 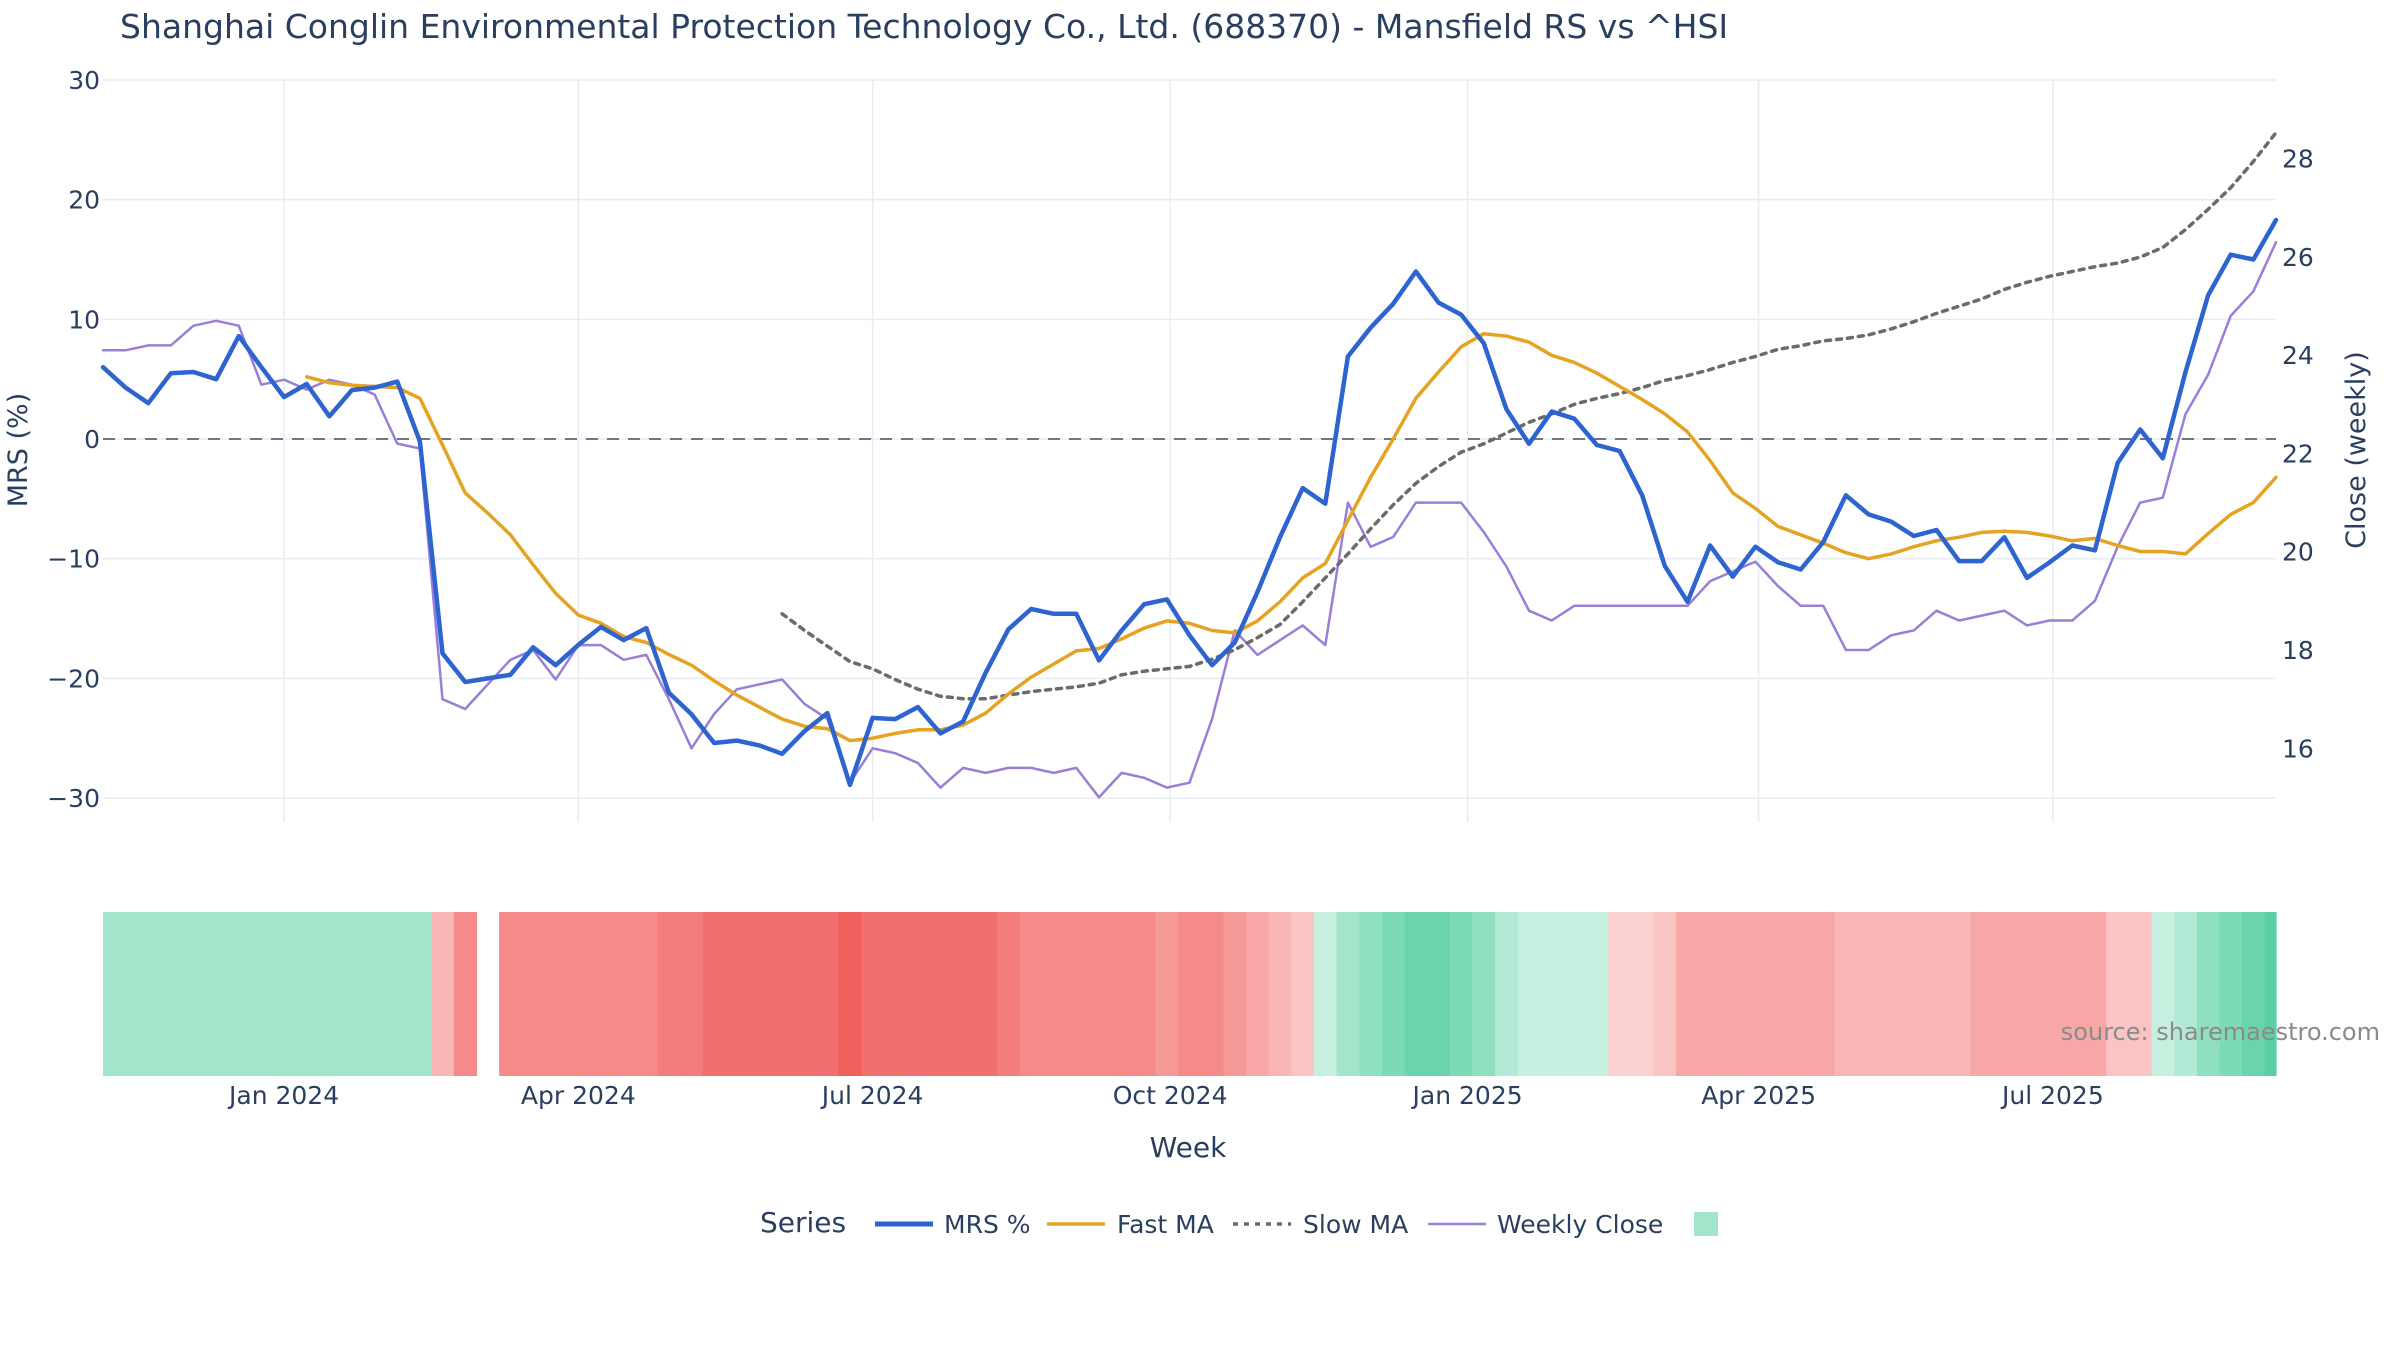 I want to click on legend-item-slow-ma: Slow MA, so click(x=1320, y=1224).